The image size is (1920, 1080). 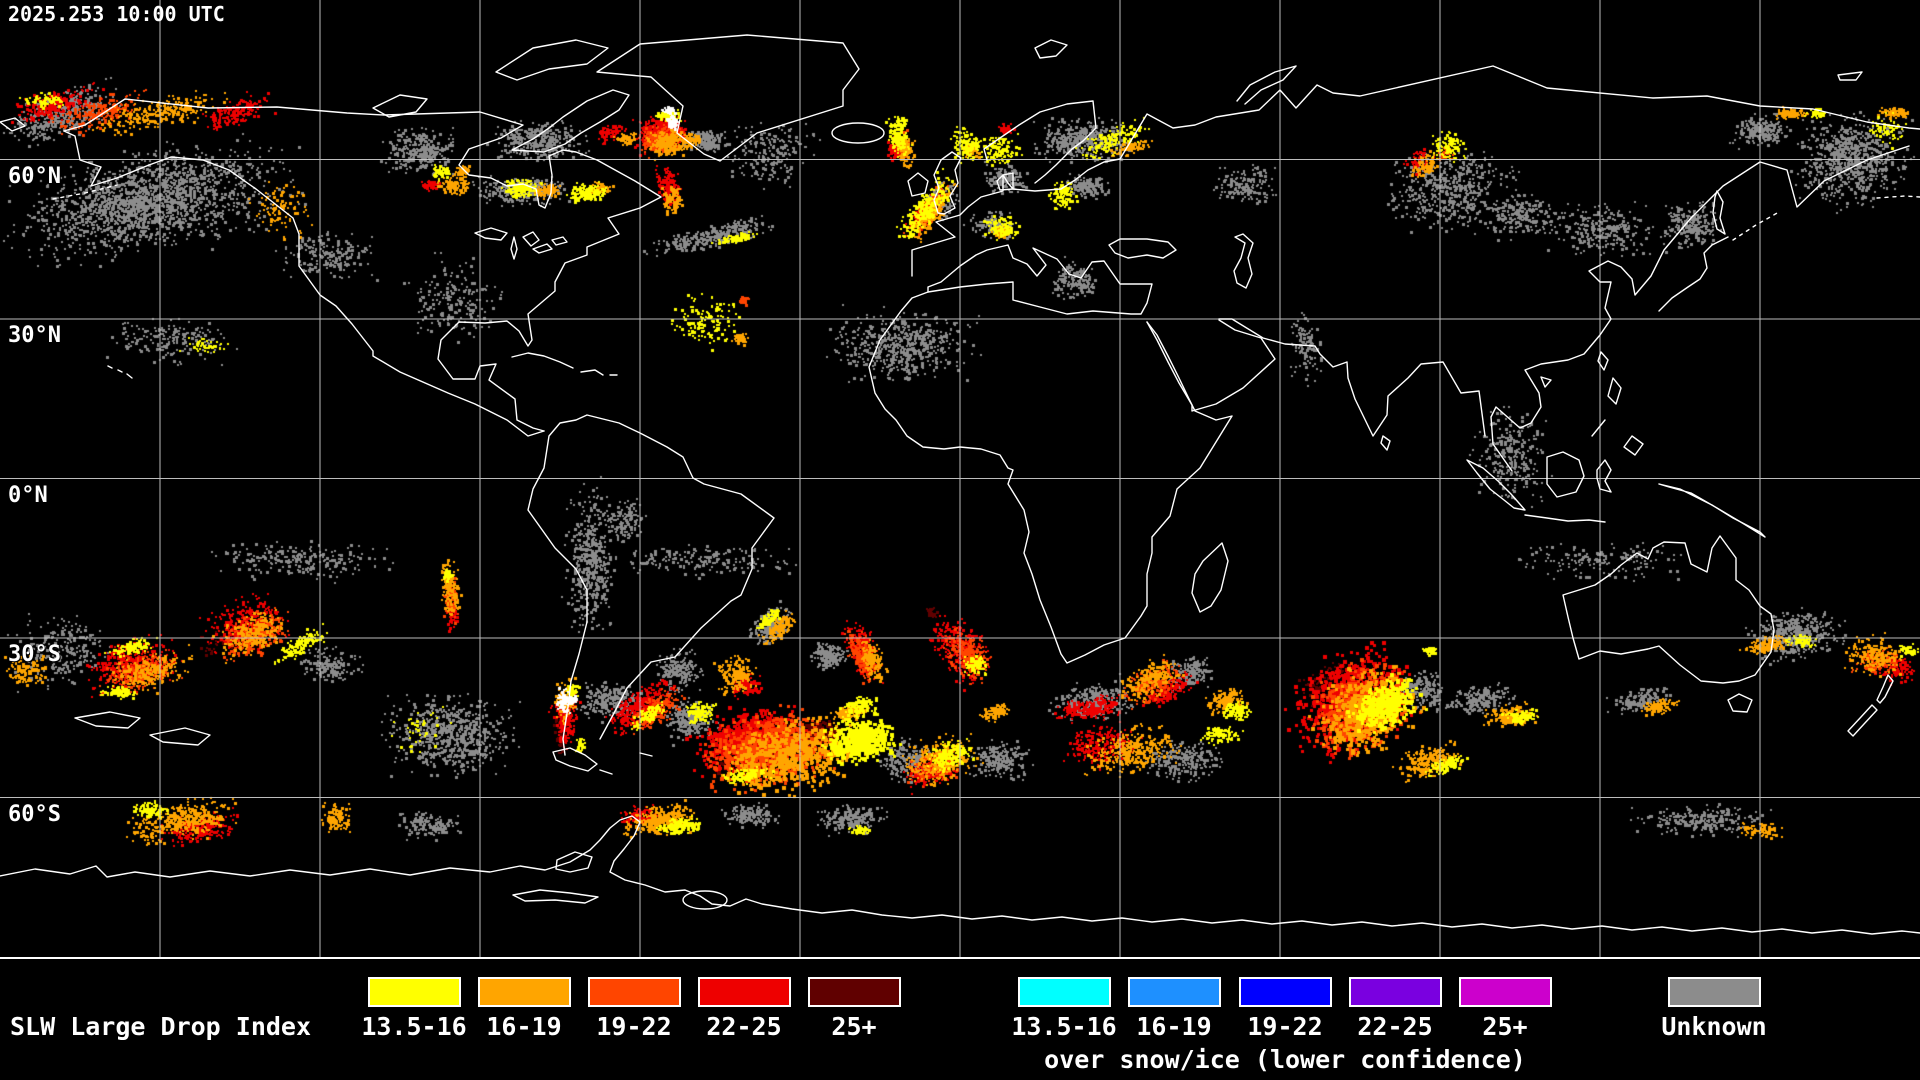 What do you see at coordinates (602, 761) in the screenshot?
I see `tierra-del-fuego` at bounding box center [602, 761].